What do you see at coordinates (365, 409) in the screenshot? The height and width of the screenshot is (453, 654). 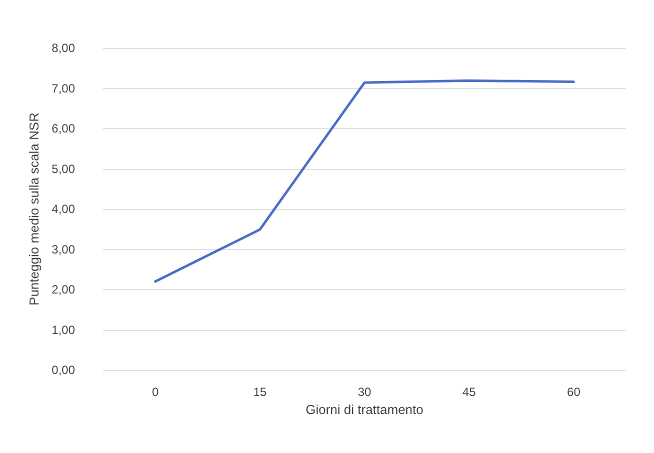 I see `x-axis-title: Giorni di trattamento` at bounding box center [365, 409].